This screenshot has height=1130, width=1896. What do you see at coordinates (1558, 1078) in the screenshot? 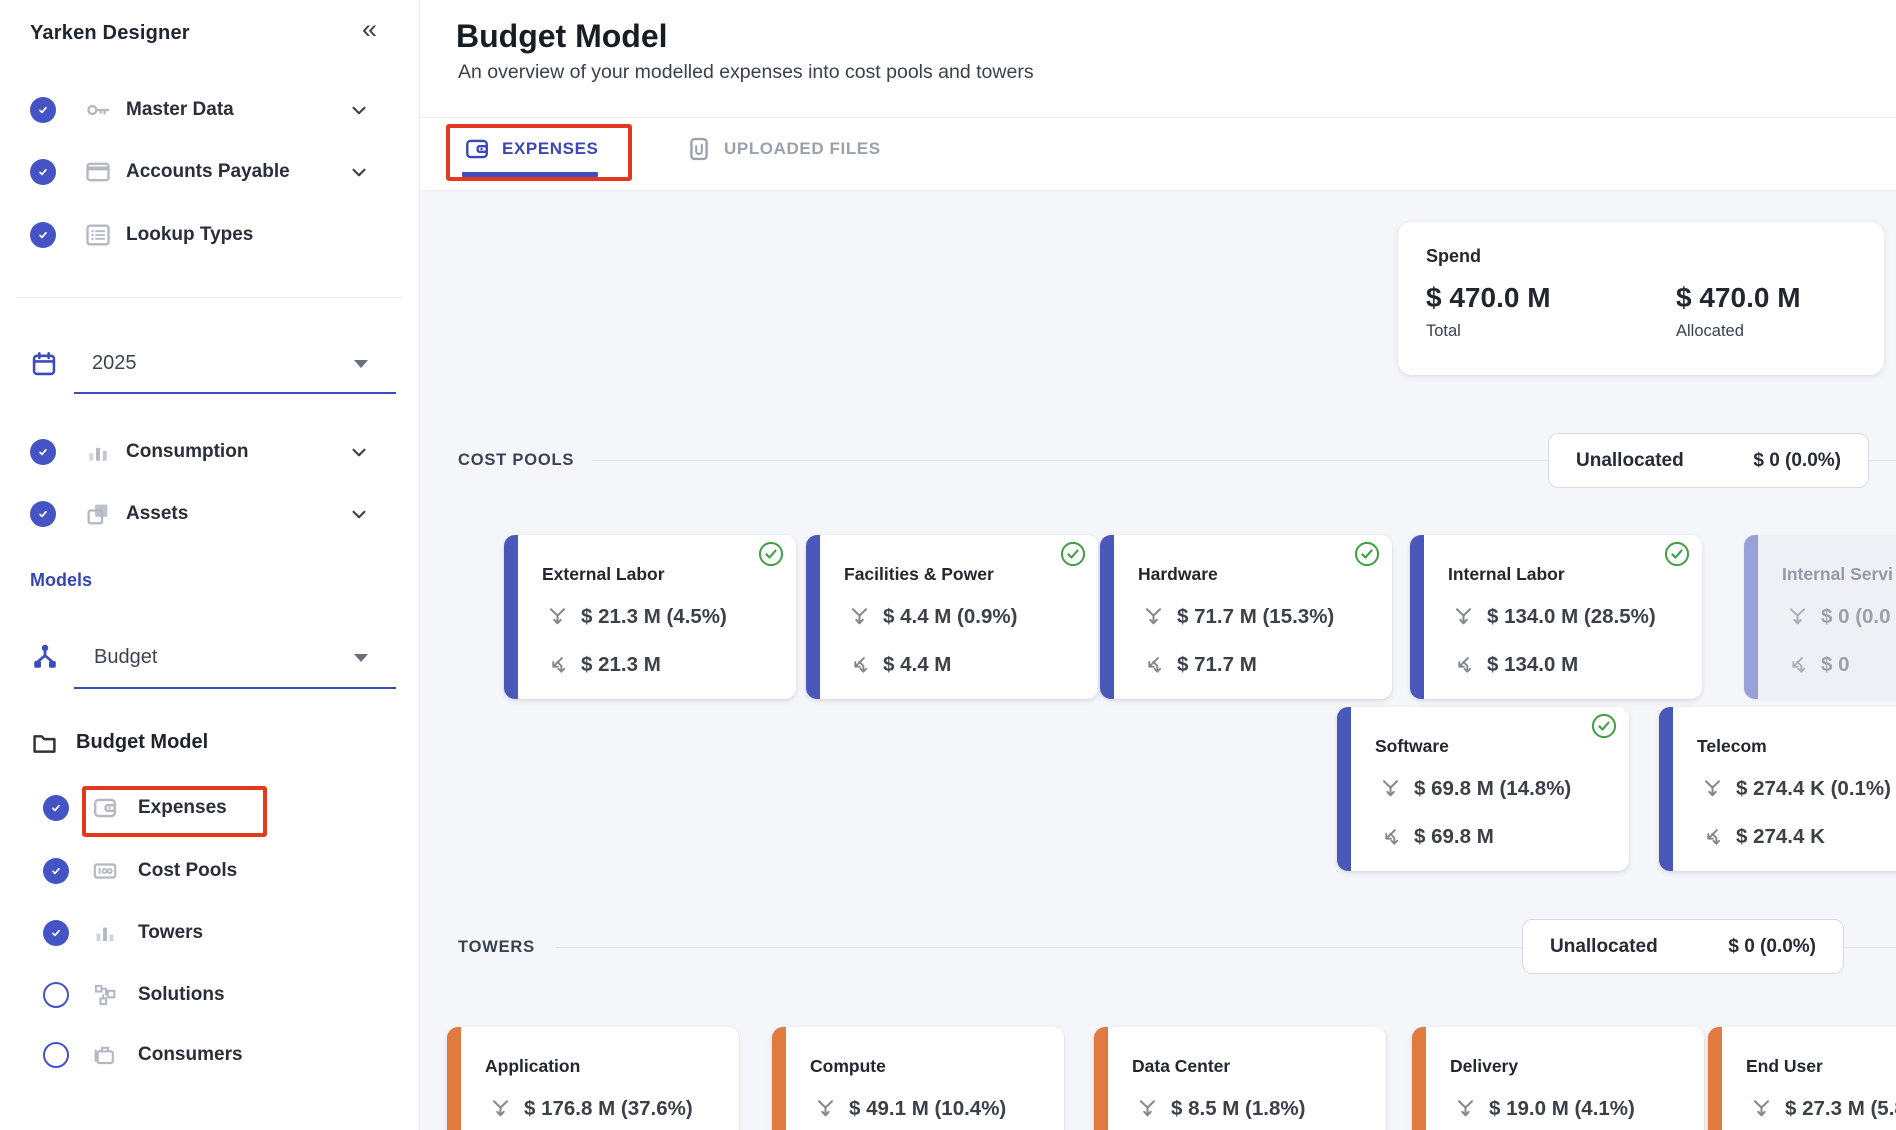
I see `tower-card-delivery: Delivery $ 19.0 M (4.1%)` at bounding box center [1558, 1078].